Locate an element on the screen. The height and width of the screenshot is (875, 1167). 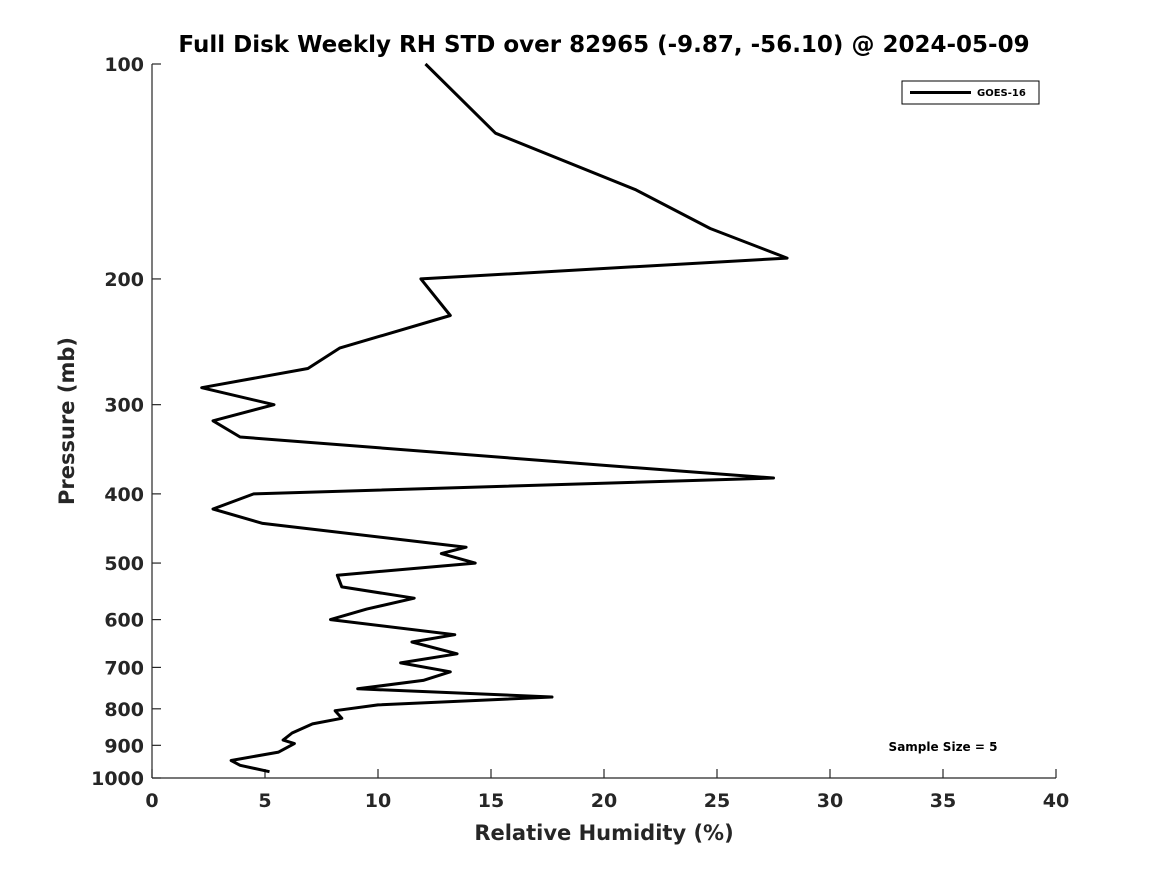
y-tick-label: 1000 is located at coordinates (117, 779).